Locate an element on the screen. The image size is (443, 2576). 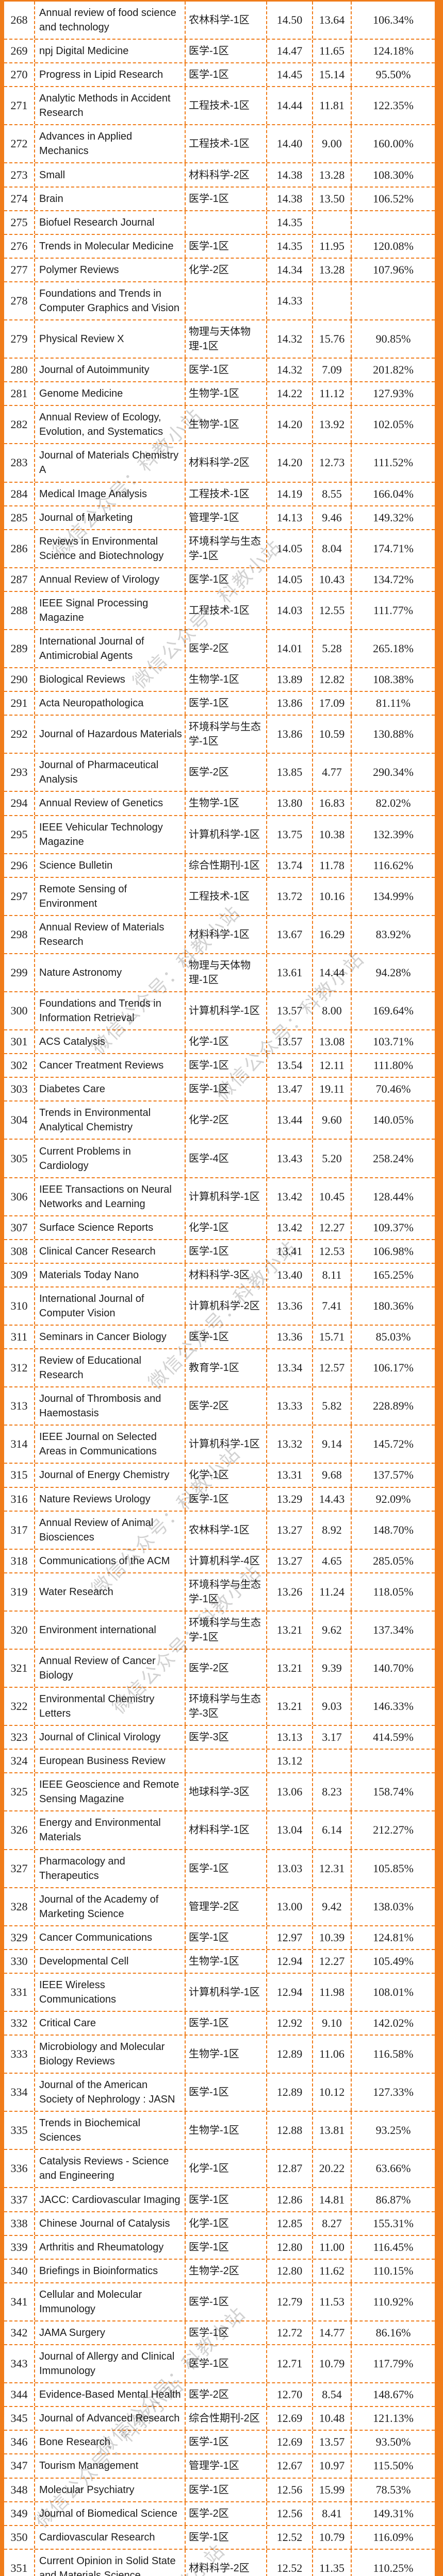
journal-name-cell: Journal of Biomedical Science is located at coordinates (111, 2513).